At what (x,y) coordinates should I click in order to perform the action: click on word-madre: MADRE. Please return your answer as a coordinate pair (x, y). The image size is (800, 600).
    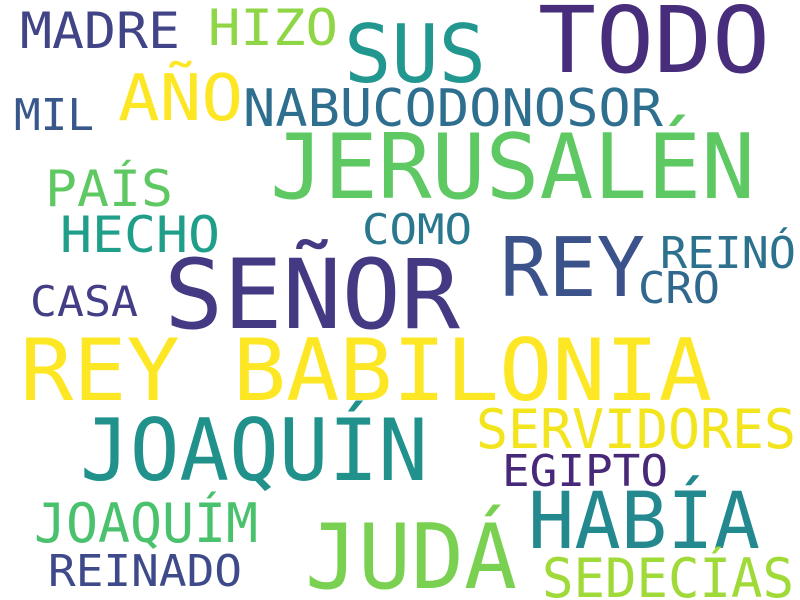
    Looking at the image, I should click on (100, 31).